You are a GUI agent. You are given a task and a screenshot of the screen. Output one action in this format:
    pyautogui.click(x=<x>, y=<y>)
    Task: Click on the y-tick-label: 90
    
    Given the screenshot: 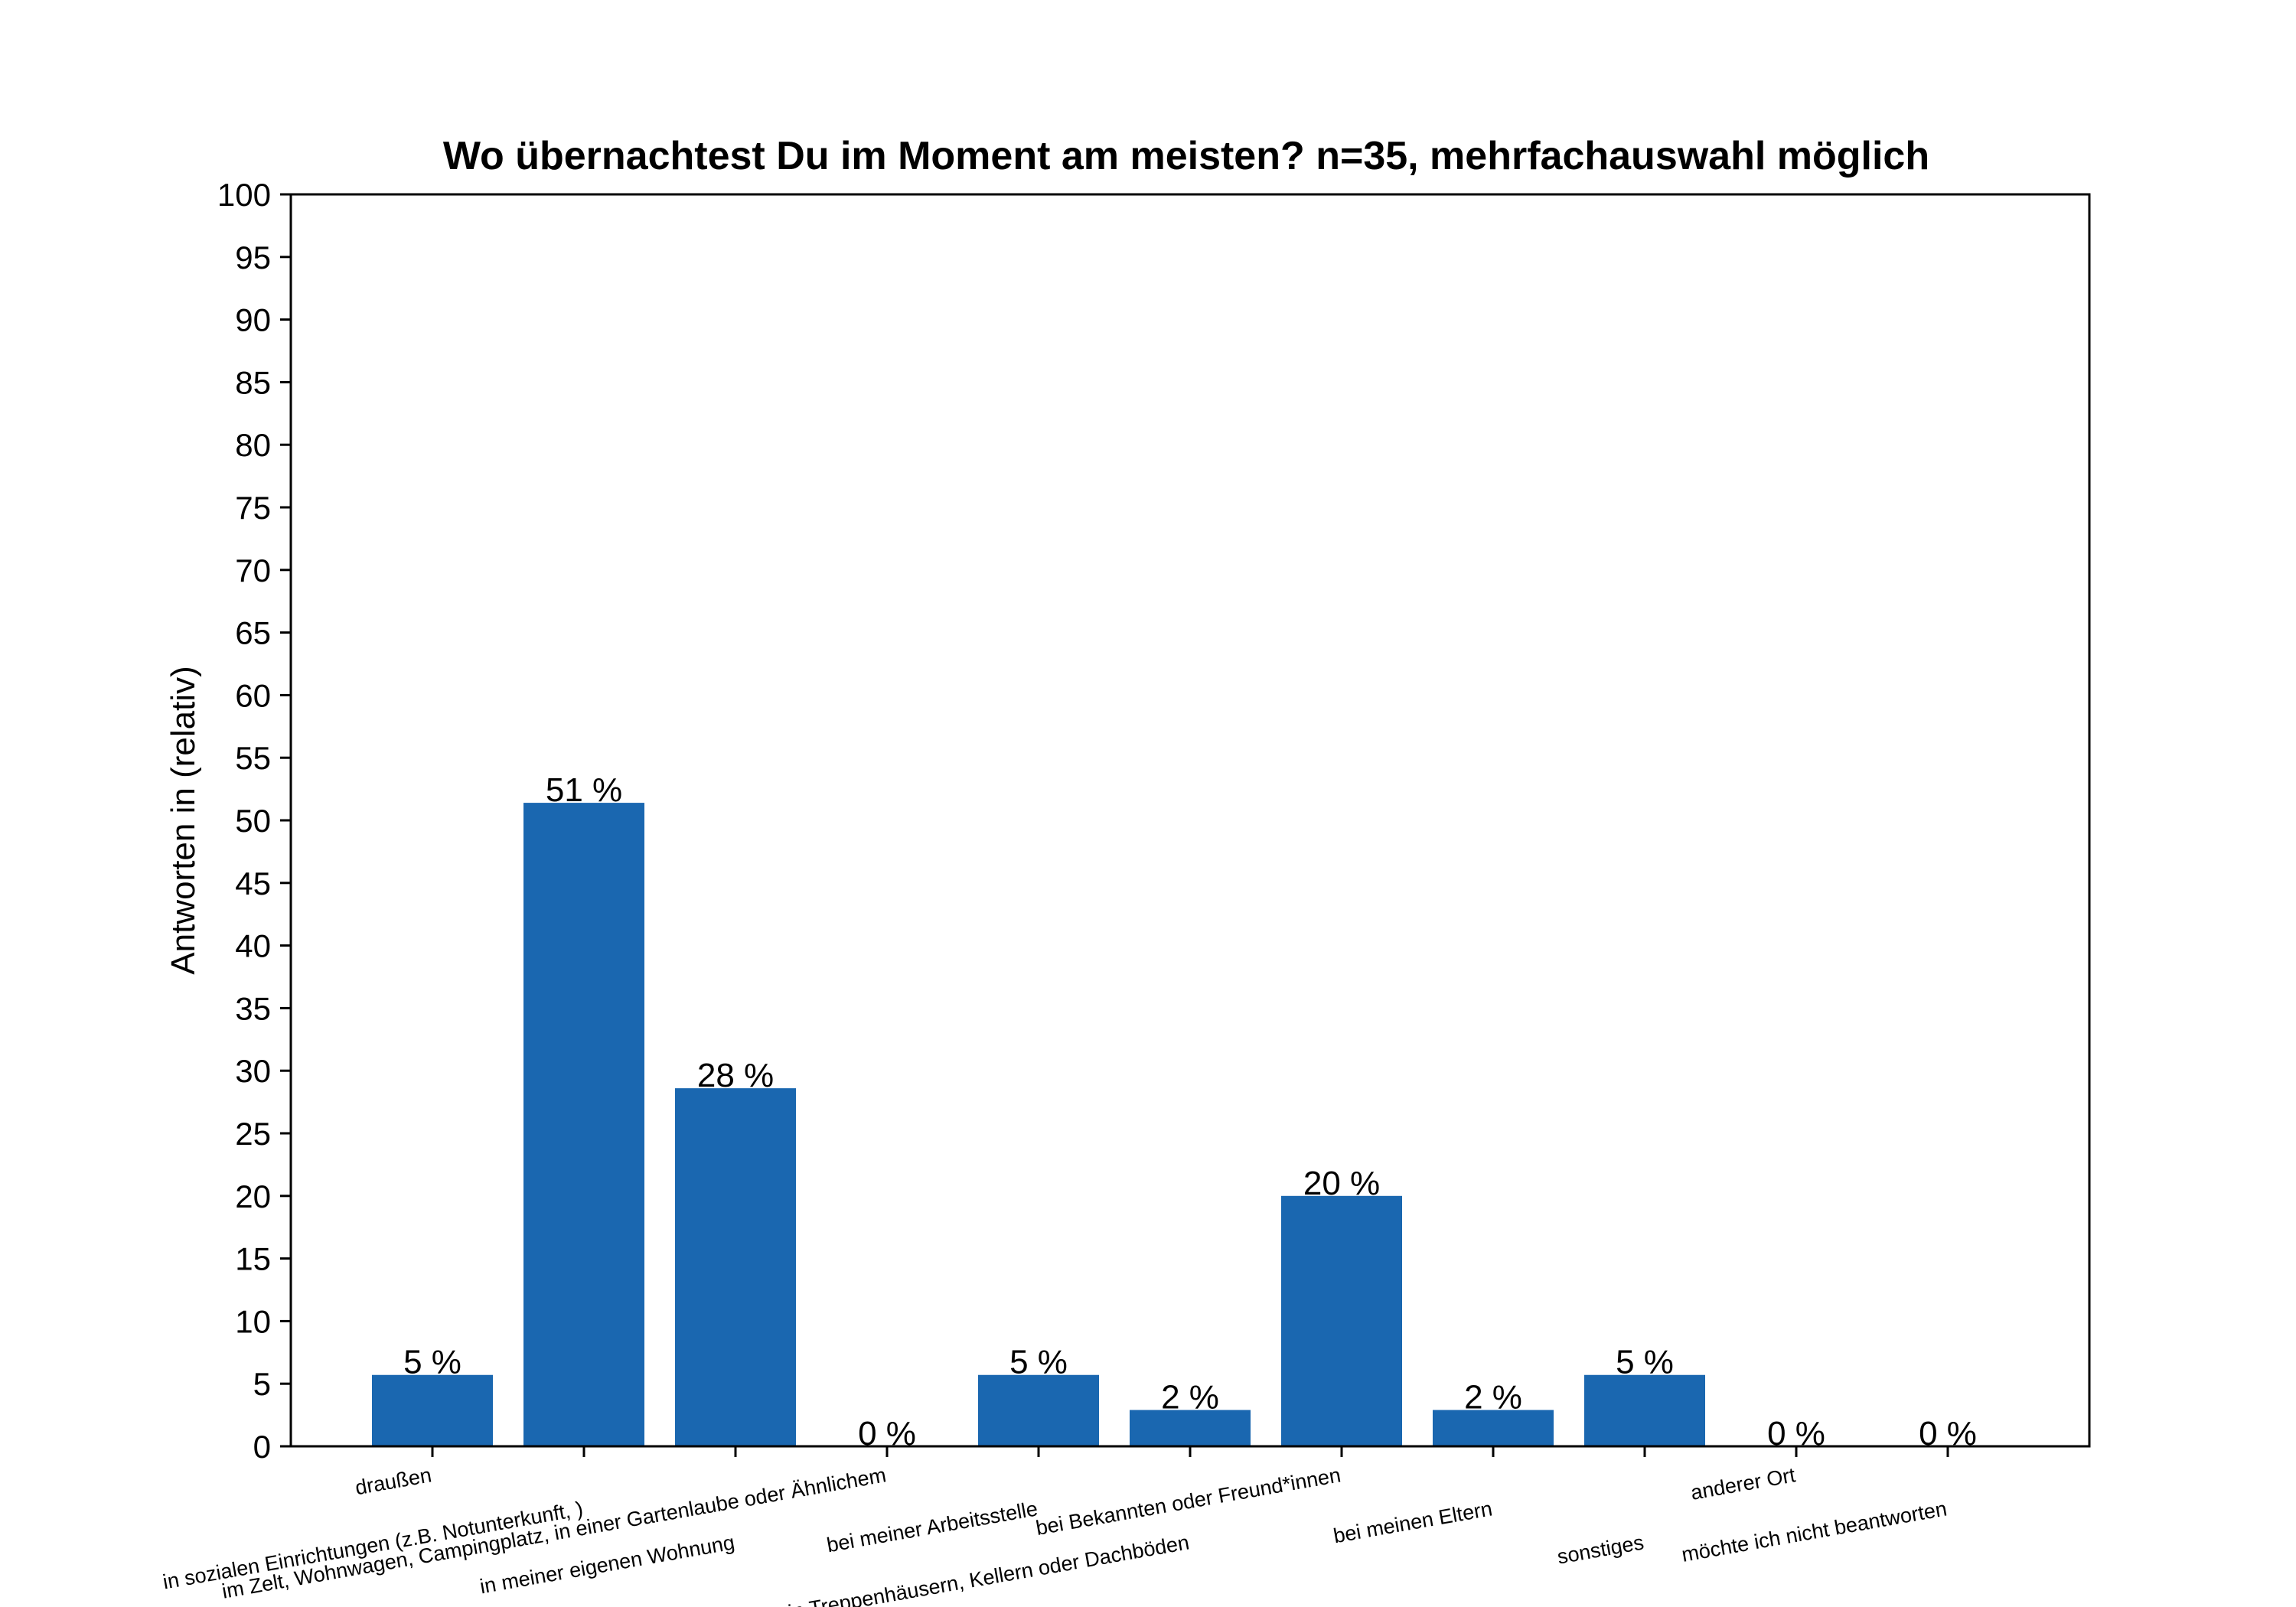 What is the action you would take?
    pyautogui.click(x=253, y=320)
    